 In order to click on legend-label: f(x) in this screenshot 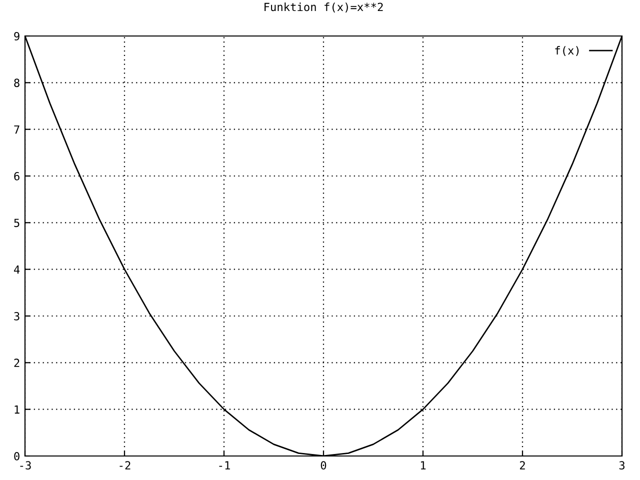, I will do `click(567, 51)`.